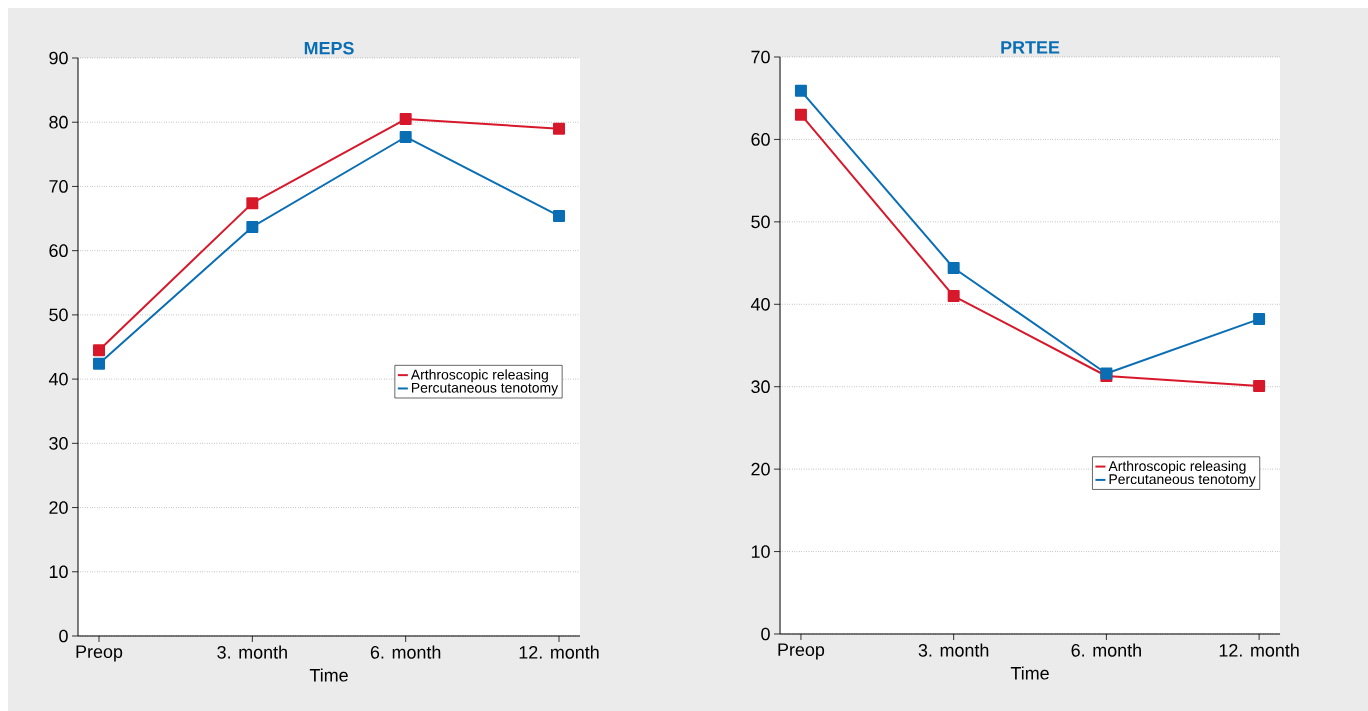  I want to click on chart-title: PRTEE, so click(1030, 47).